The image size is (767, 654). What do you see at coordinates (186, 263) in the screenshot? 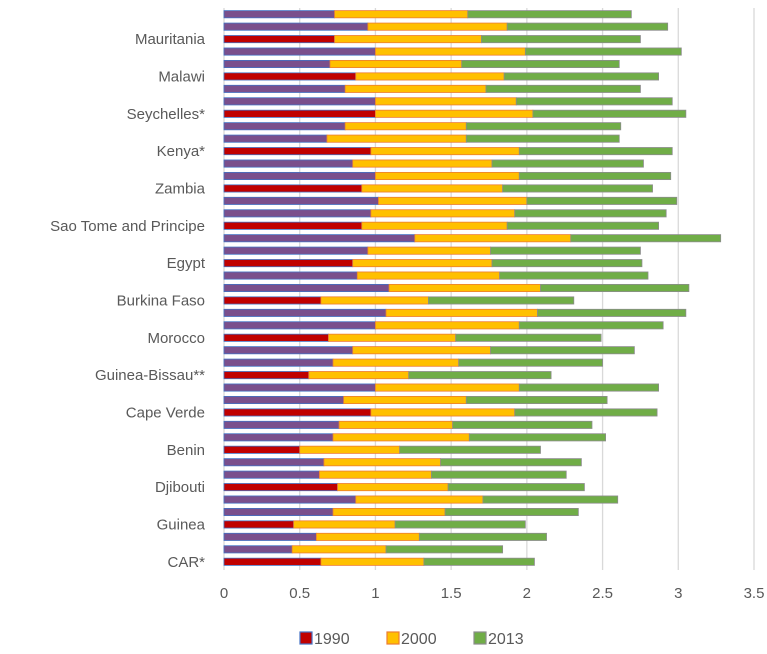
I see `category-label: Egypt` at bounding box center [186, 263].